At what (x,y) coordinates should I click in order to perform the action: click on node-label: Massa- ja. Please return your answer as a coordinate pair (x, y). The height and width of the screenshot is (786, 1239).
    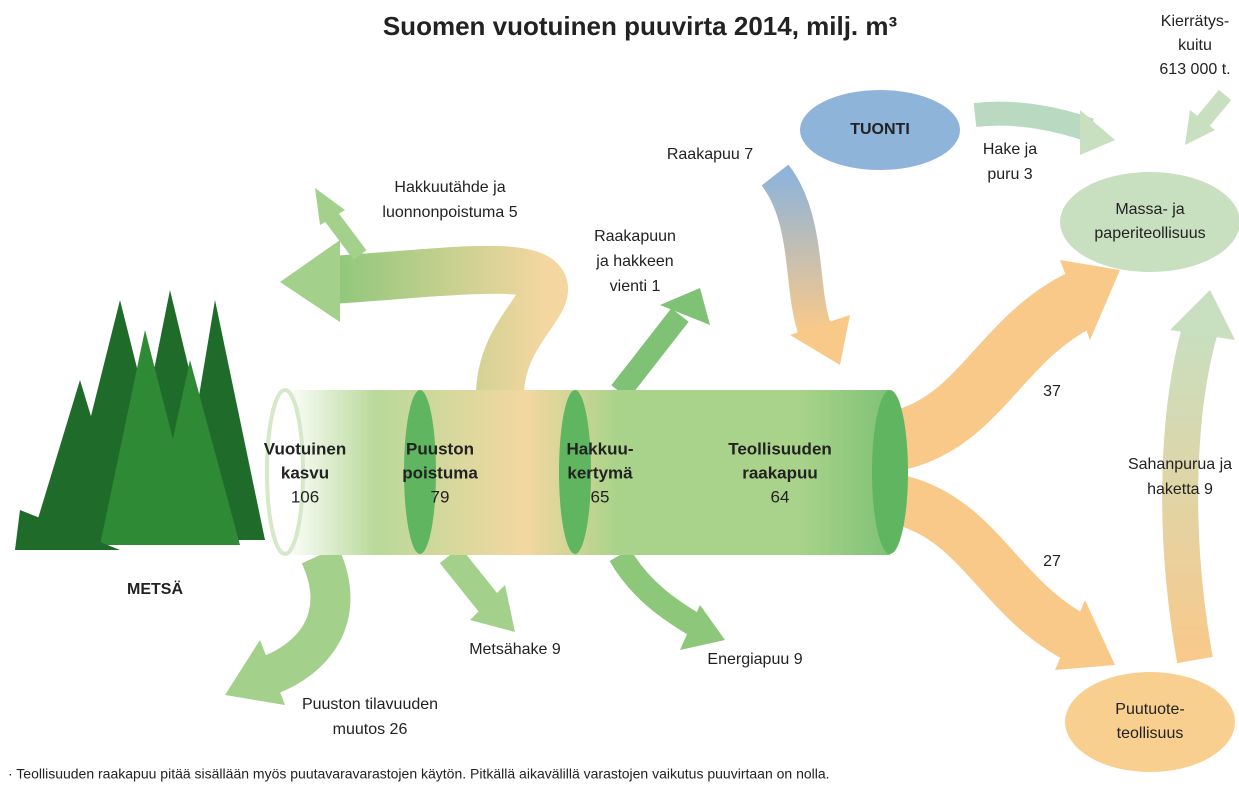
    Looking at the image, I should click on (1149, 209).